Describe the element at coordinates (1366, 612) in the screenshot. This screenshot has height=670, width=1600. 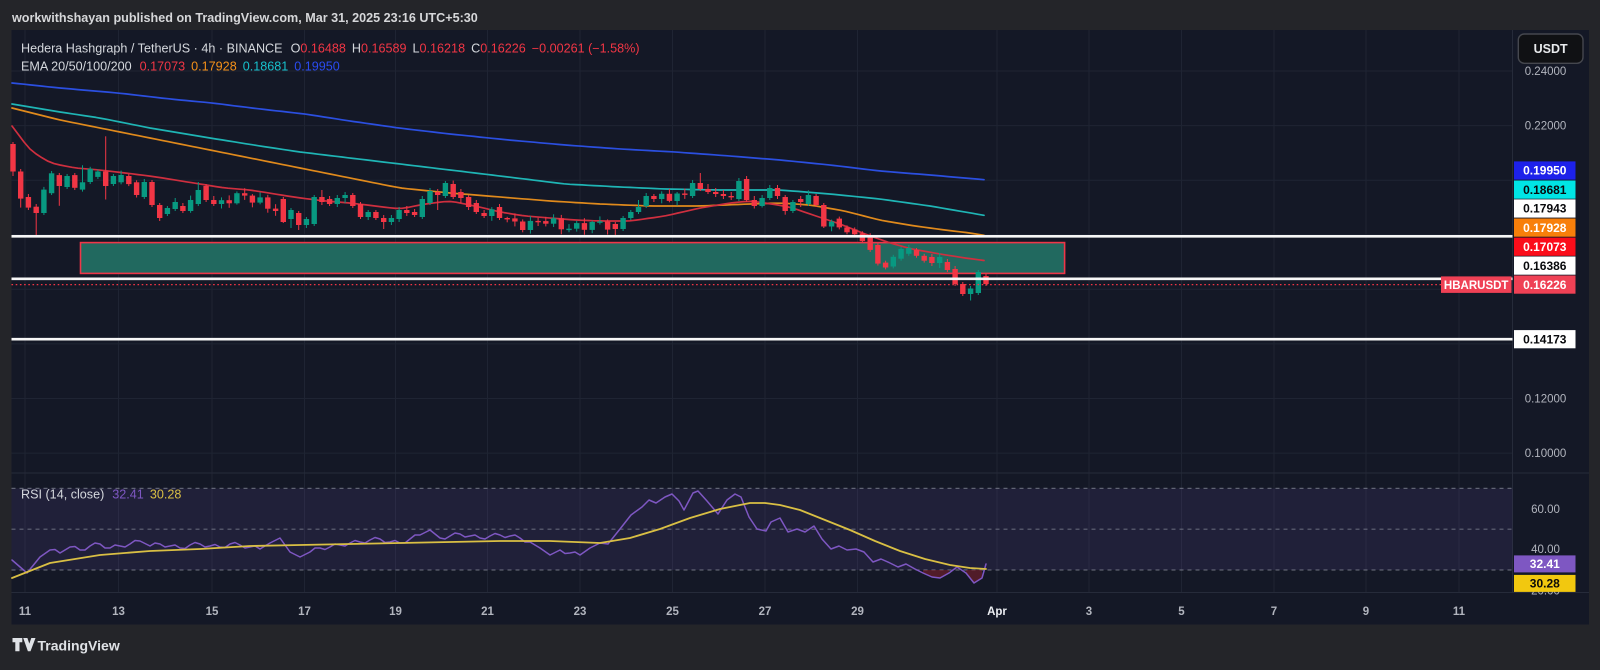
I see `svg-text: 9` at that location.